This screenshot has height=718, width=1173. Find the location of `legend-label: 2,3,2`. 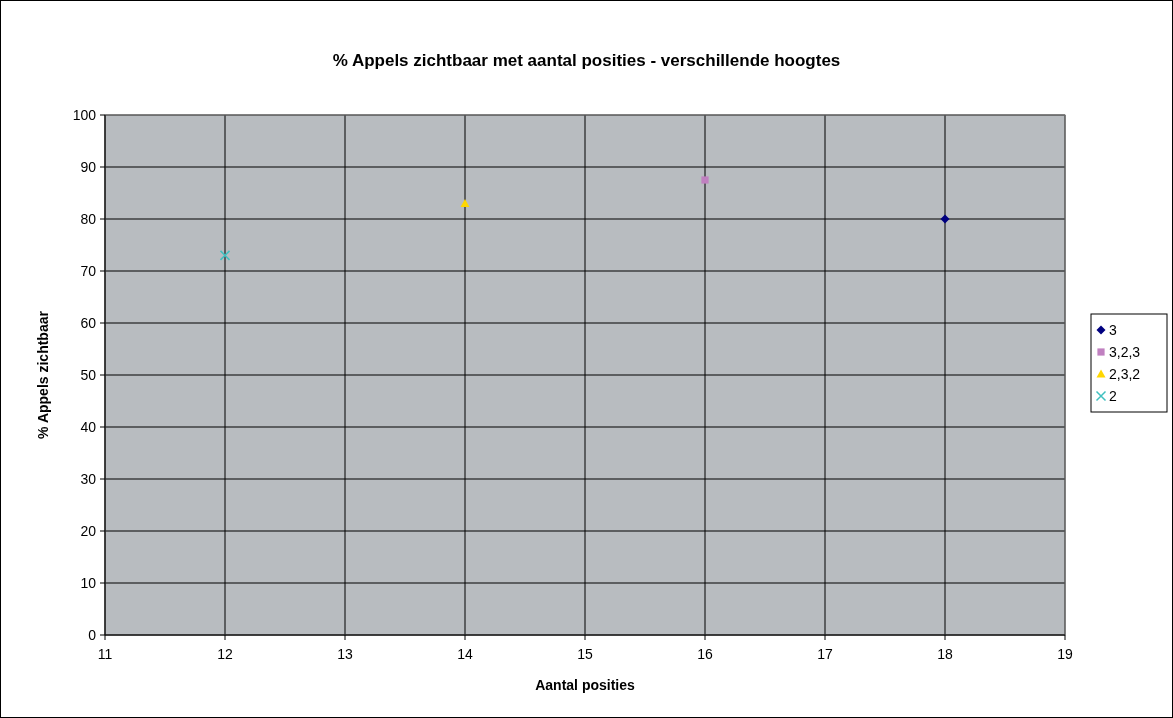

legend-label: 2,3,2 is located at coordinates (1125, 373).